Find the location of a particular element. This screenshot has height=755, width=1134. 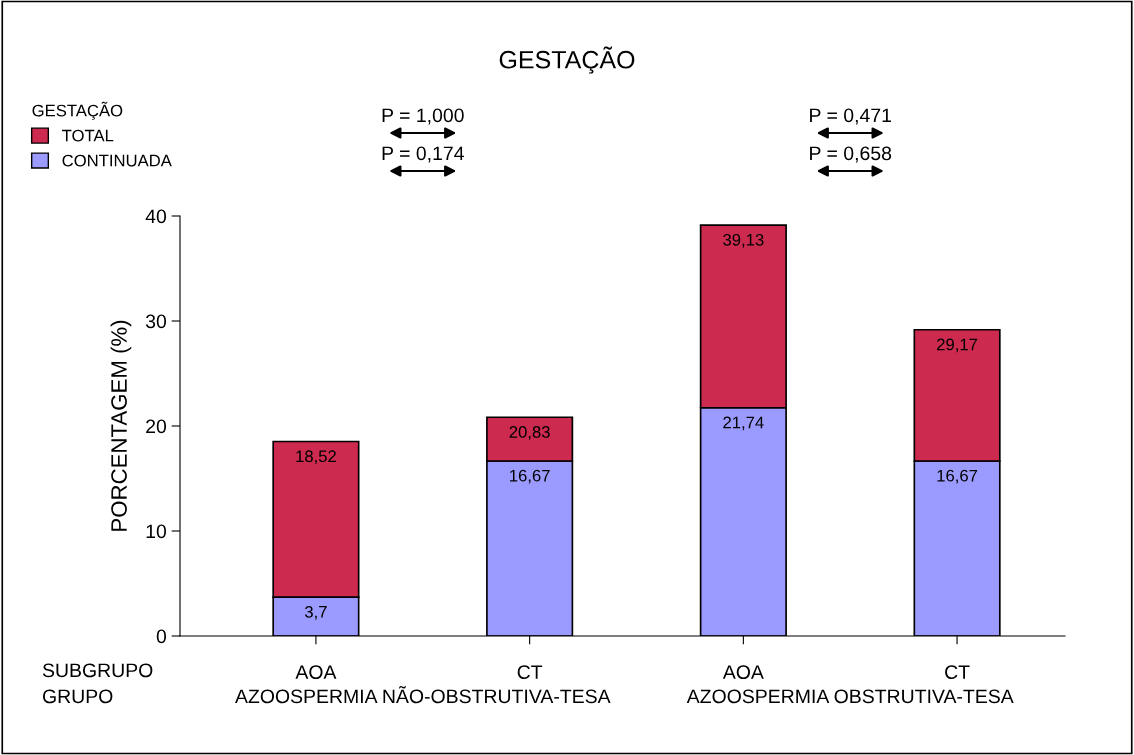

text: SUBGRUPO is located at coordinates (97, 670).